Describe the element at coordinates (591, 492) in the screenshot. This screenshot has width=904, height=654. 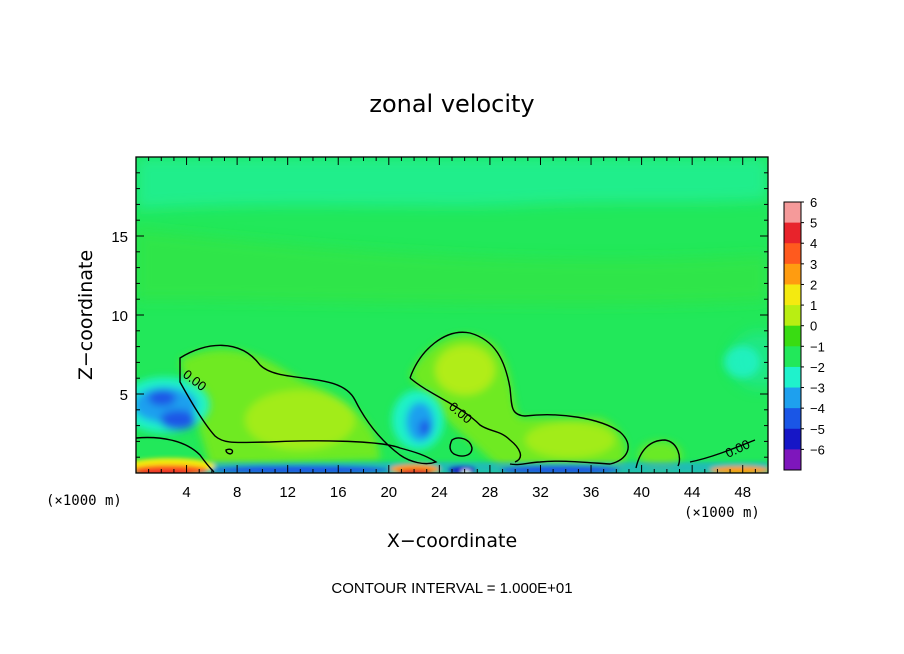
I see `x-tick-label: 36` at that location.